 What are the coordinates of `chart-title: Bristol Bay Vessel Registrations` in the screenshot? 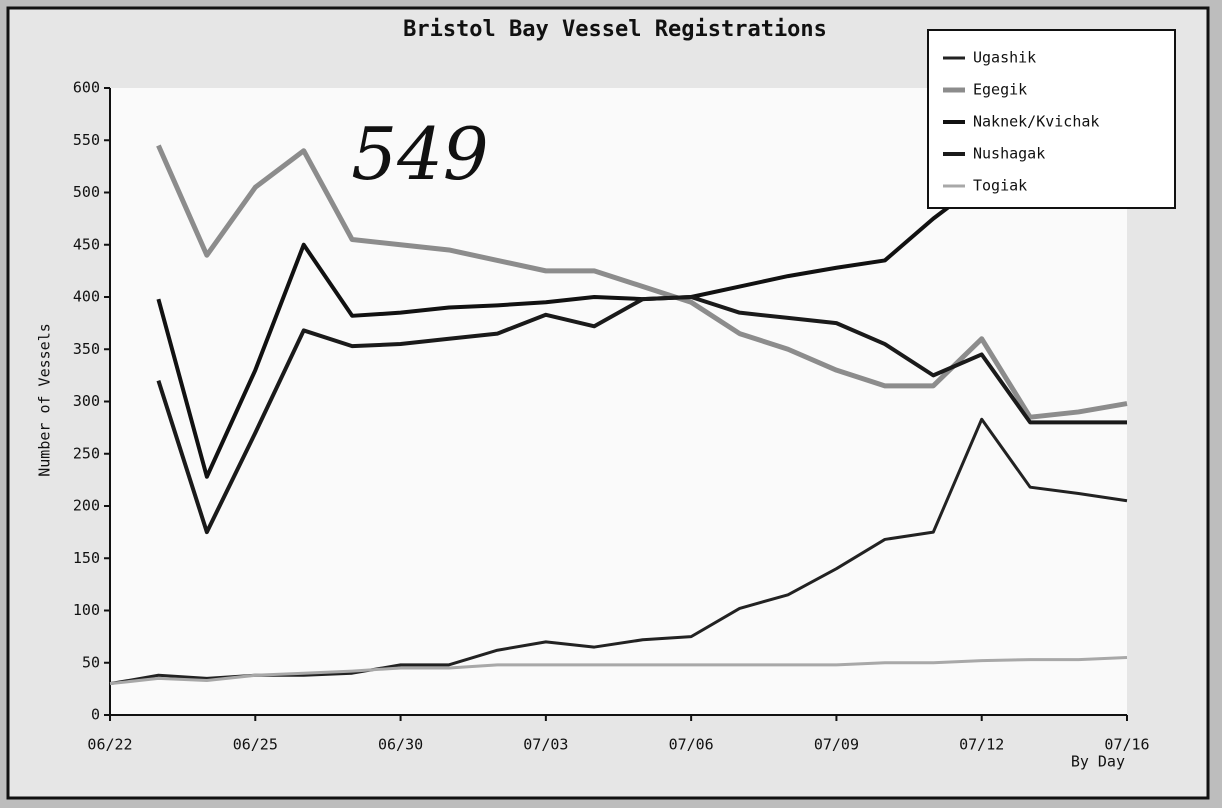 It's located at (615, 29).